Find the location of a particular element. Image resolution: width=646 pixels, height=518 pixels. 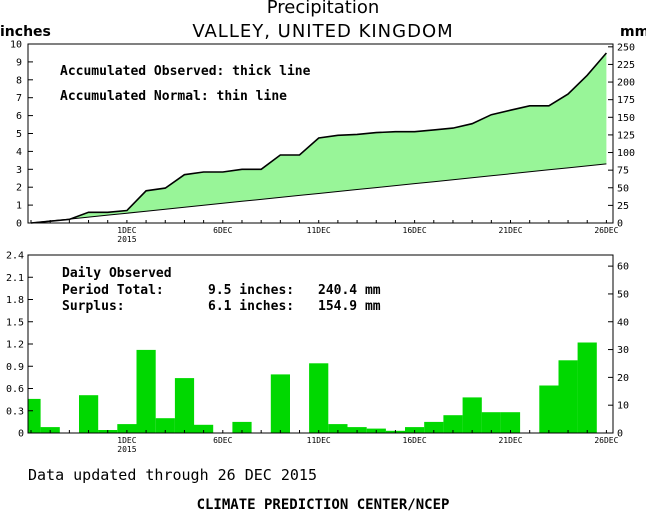

surplus-mm: 154.9 mm is located at coordinates (349, 306).